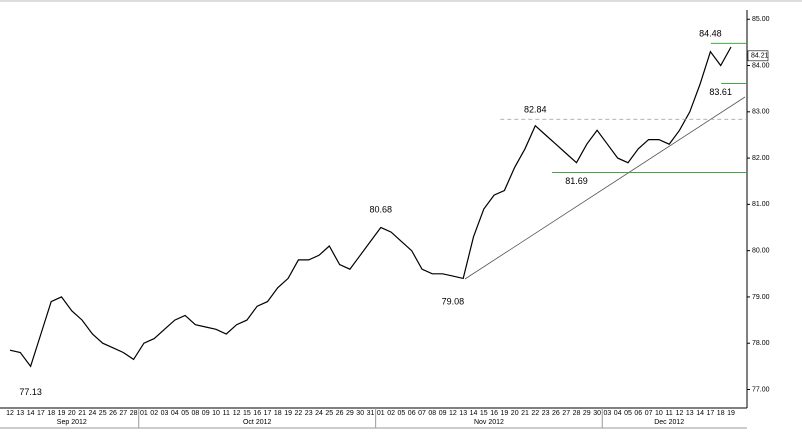 The height and width of the screenshot is (437, 802). I want to click on last-price-label: 84.21, so click(760, 56).